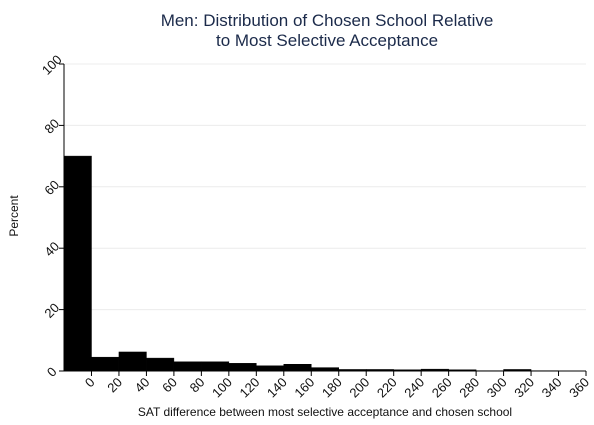 This screenshot has width=594, height=425. Describe the element at coordinates (277, 388) in the screenshot. I see `x-tick-label-140: 140` at that location.